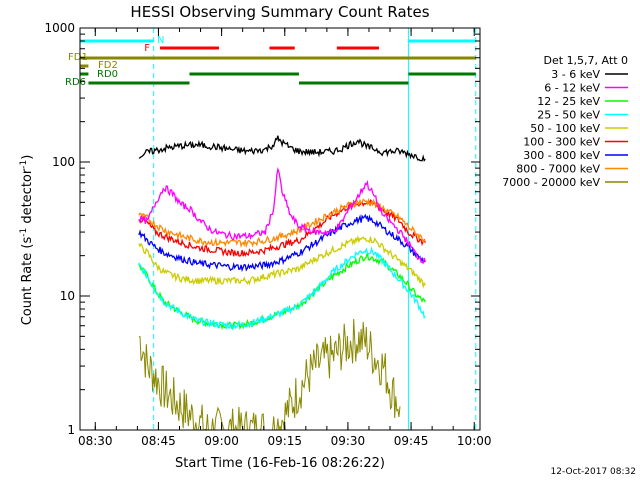 Image resolution: width=640 pixels, height=480 pixels. What do you see at coordinates (27, 157) in the screenshot?
I see `y-axis-label-end: )` at bounding box center [27, 157].